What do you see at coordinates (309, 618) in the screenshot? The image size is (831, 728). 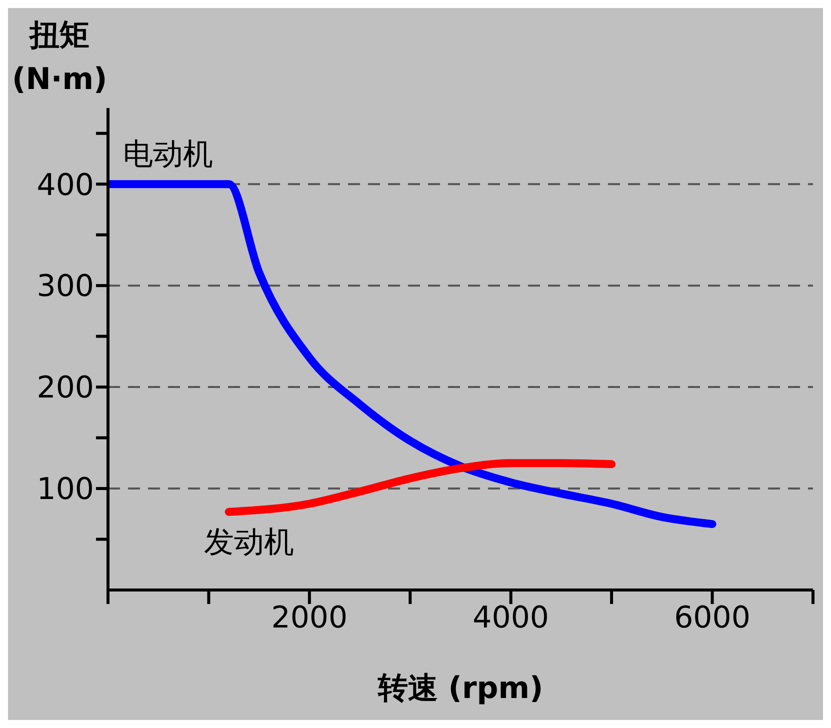 I see `x-tick-label: 2000` at bounding box center [309, 618].